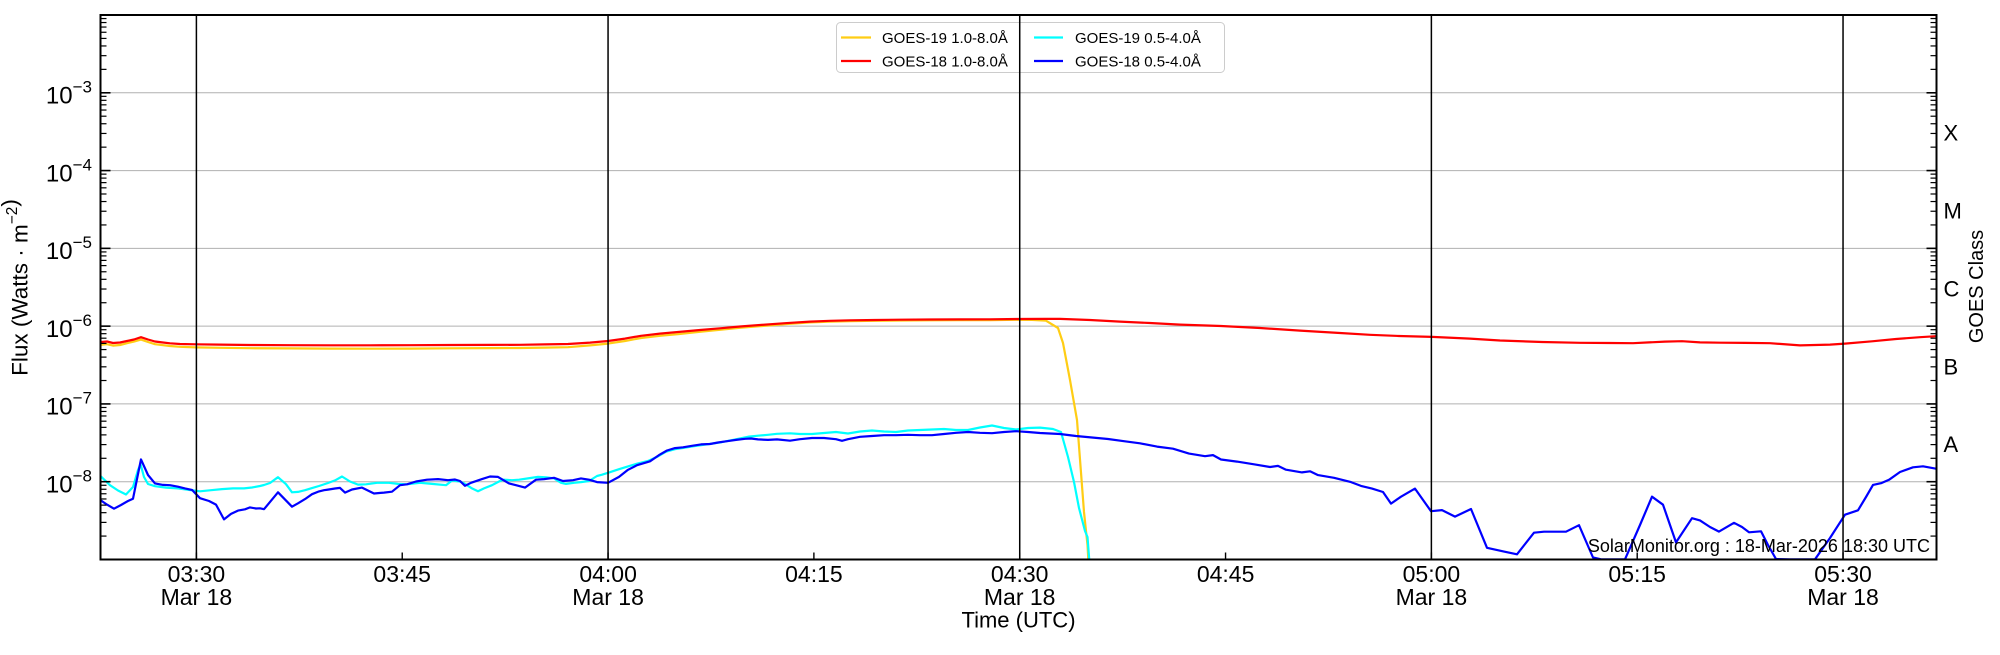  I want to click on svg-text: 03:30, so click(197, 574).